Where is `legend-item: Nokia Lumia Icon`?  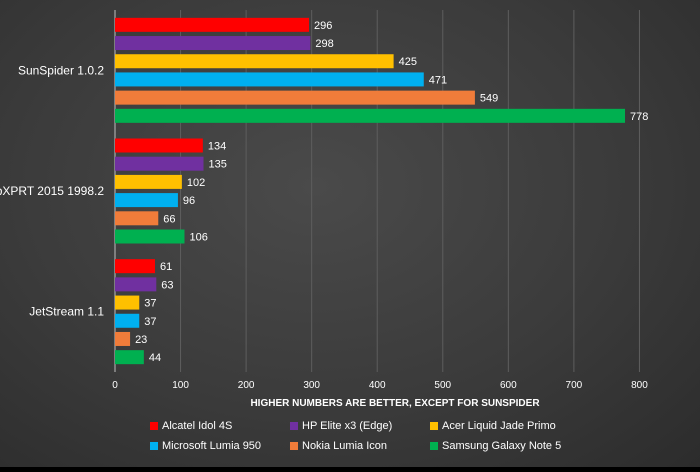 legend-item: Nokia Lumia Icon is located at coordinates (360, 446).